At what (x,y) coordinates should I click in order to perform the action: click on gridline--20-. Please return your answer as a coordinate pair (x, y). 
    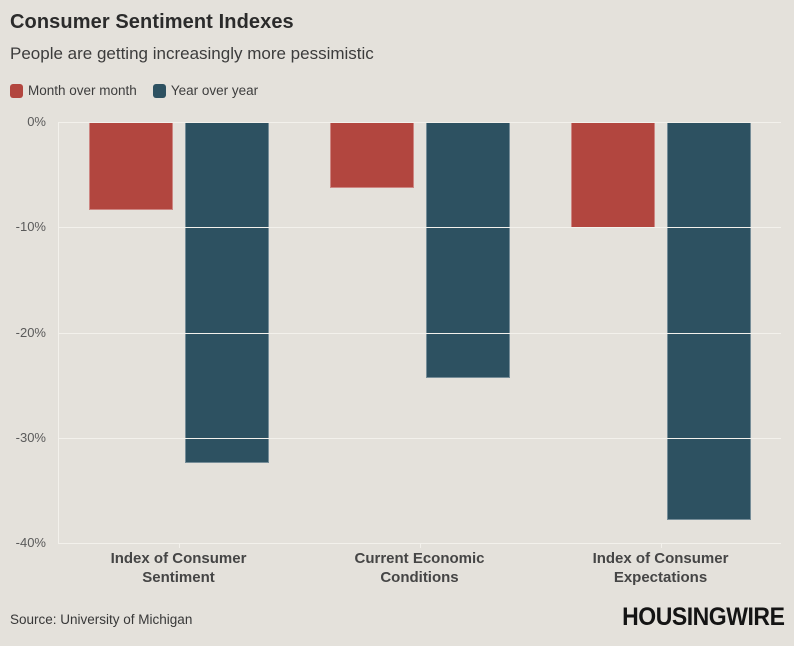
    Looking at the image, I should click on (419, 333).